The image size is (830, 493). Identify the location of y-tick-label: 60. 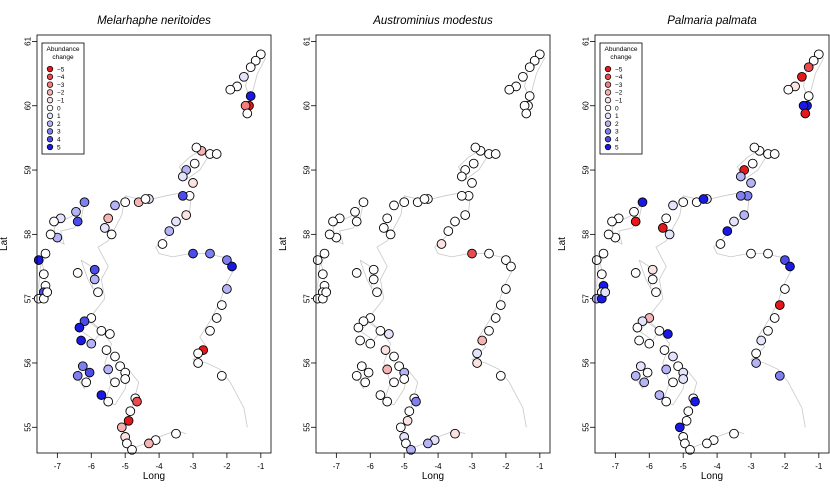
(307, 105).